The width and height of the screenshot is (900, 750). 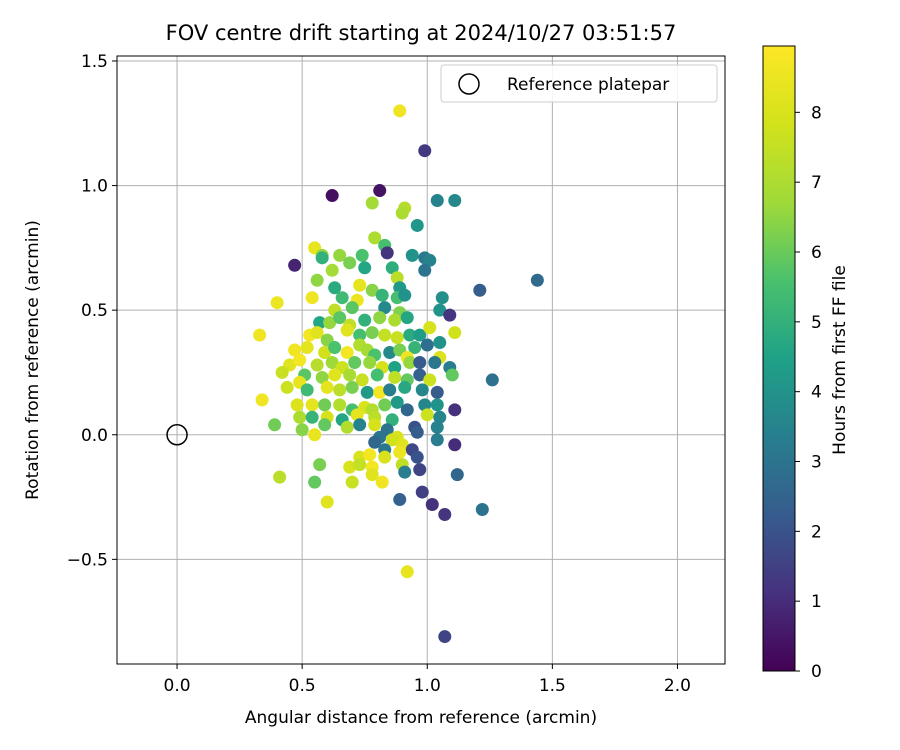 What do you see at coordinates (677, 686) in the screenshot?
I see `x-tick-label: 2.0` at bounding box center [677, 686].